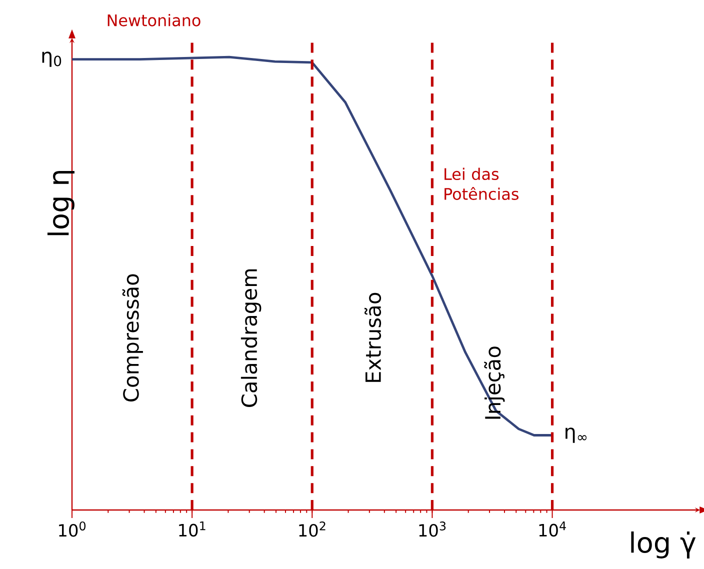 The height and width of the screenshot is (569, 704). I want to click on annotation: Injeção, so click(494, 382).